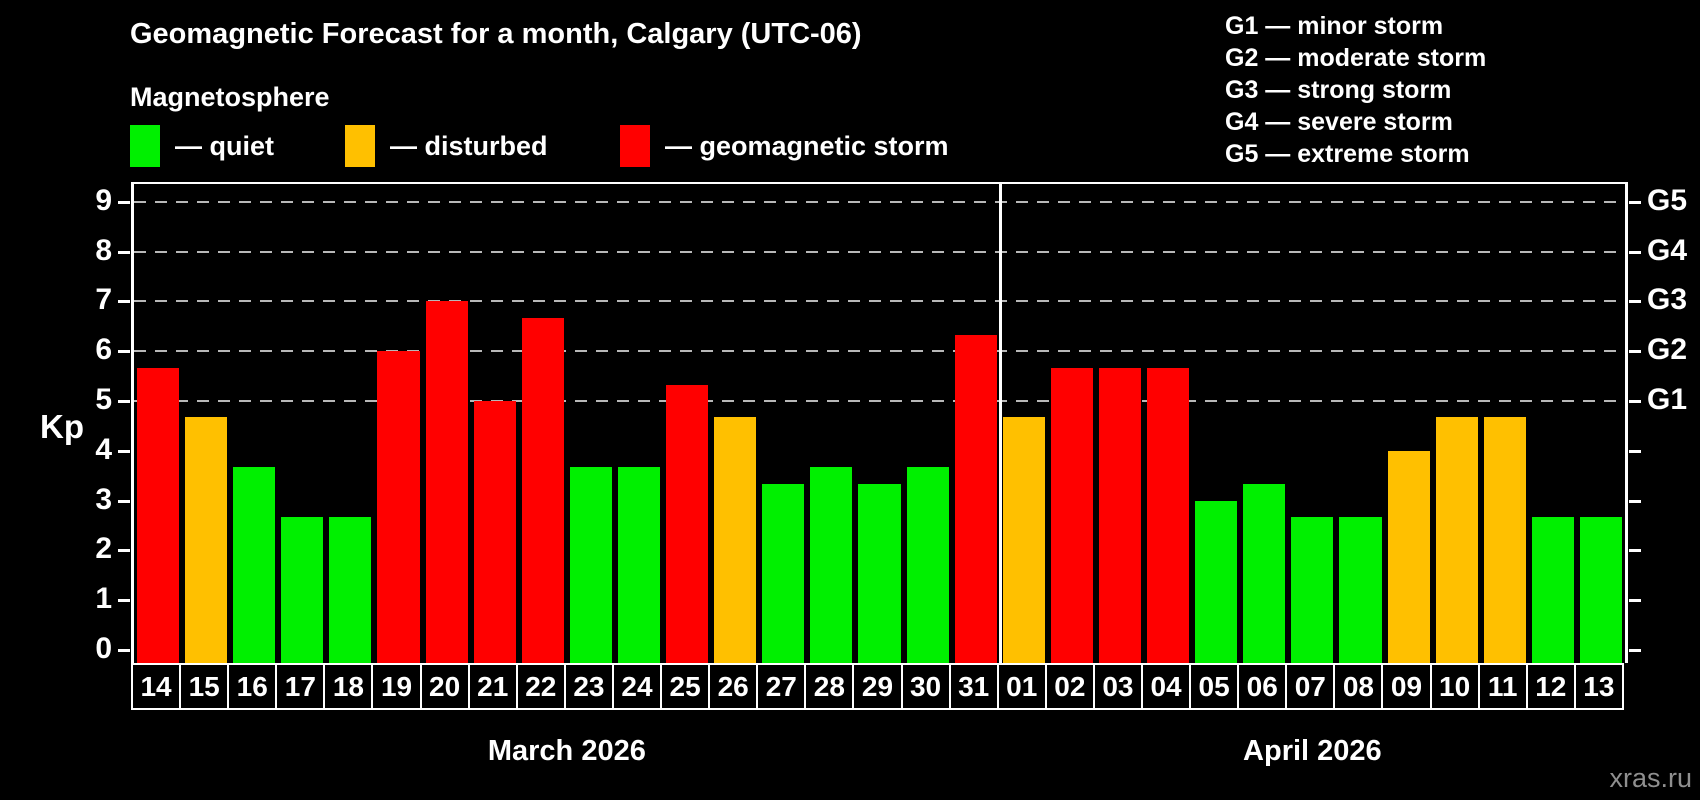 The width and height of the screenshot is (1700, 800). I want to click on legend-item-quiet: — quiet, so click(202, 146).